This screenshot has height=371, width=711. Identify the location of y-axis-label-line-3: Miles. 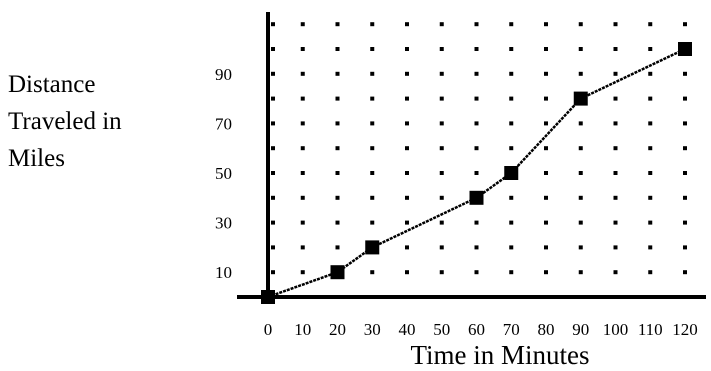
(36, 158).